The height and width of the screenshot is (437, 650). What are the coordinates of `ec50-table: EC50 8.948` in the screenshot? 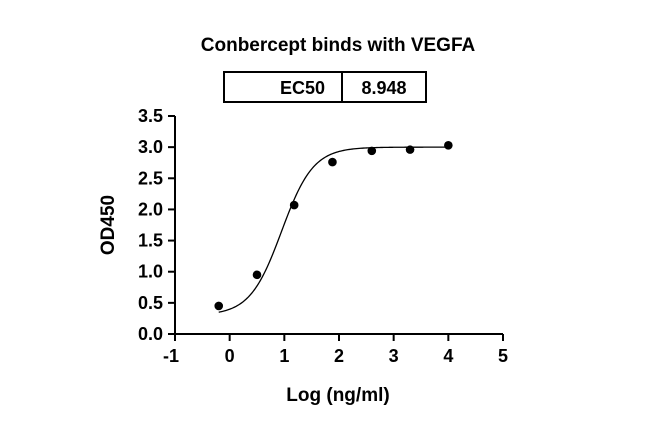 It's located at (325, 87).